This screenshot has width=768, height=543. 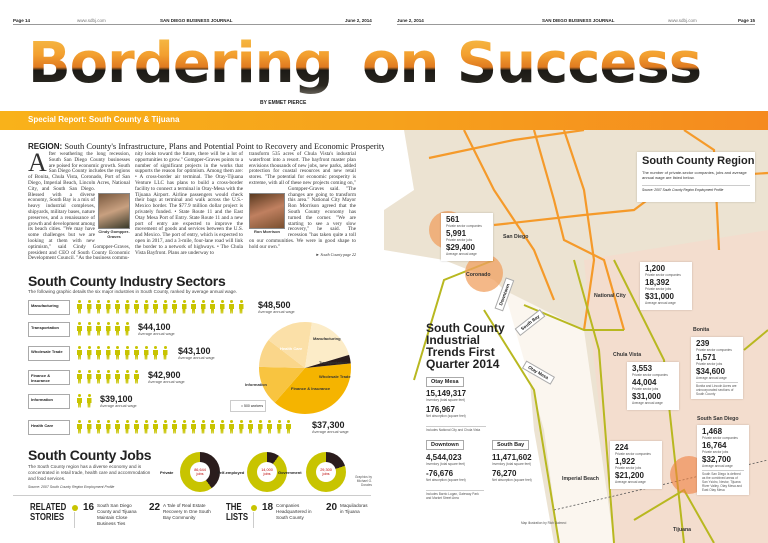 I want to click on list-page: 18, so click(x=268, y=507).